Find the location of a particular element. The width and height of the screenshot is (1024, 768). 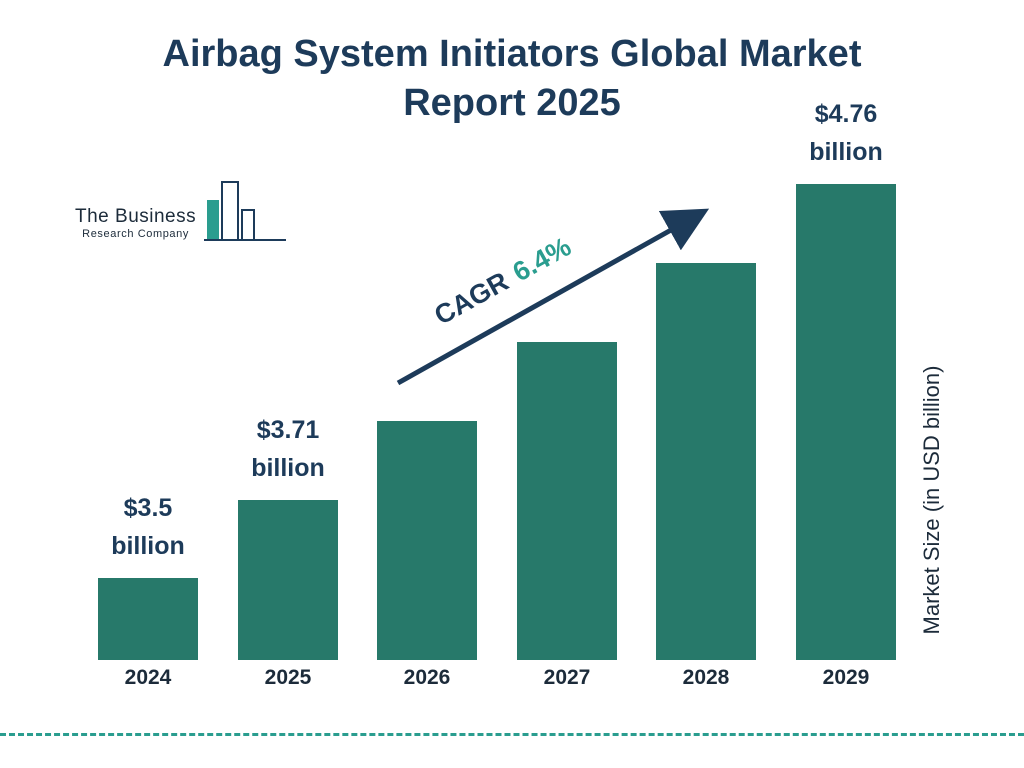

y-axis-label: Market Size (in USD billion) is located at coordinates (931, 500).